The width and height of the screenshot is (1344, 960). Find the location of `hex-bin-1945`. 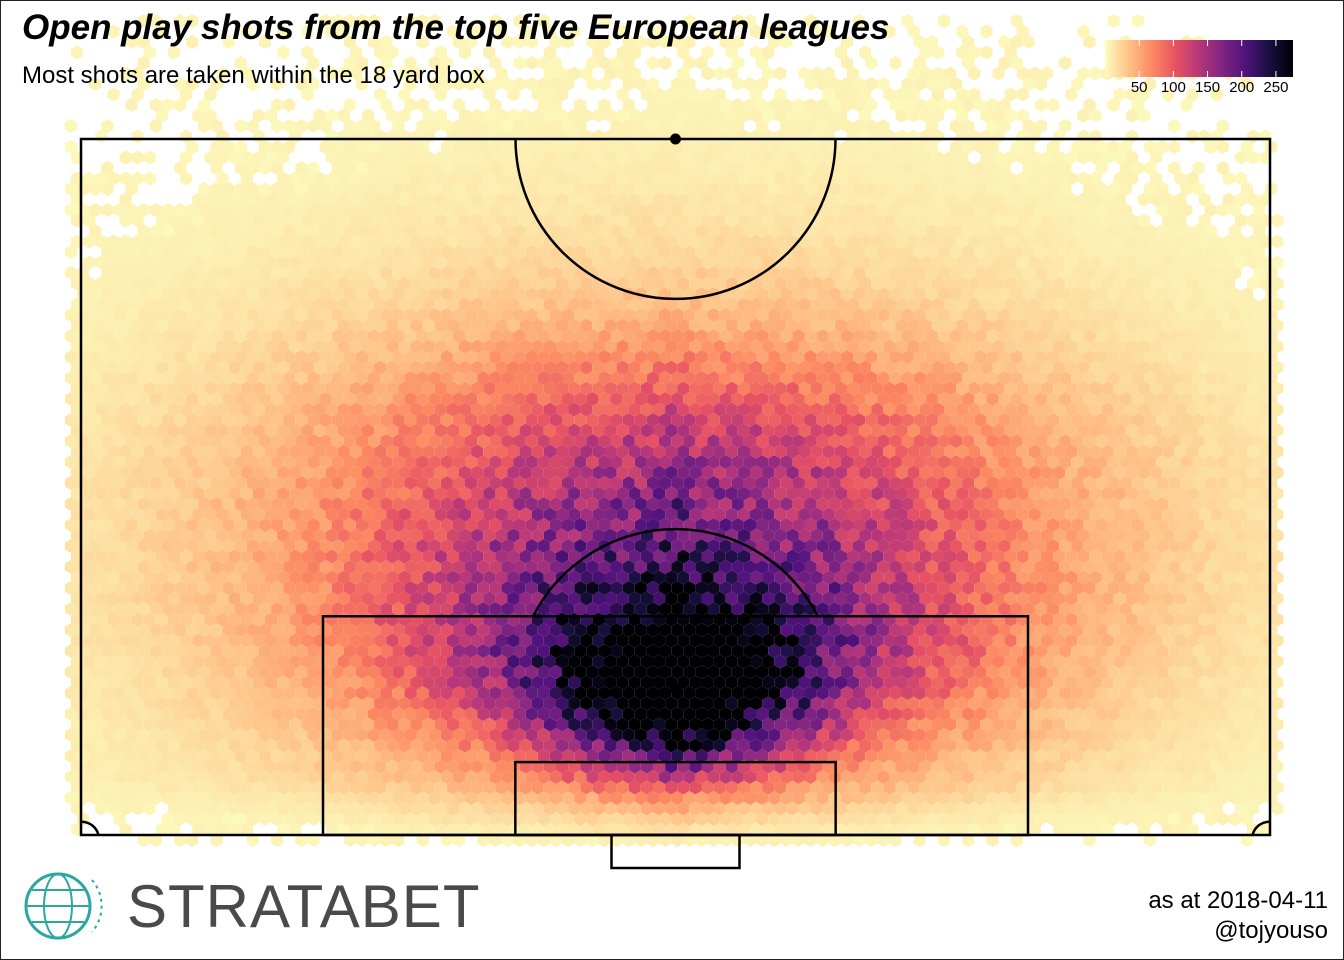

hex-bin-1945 is located at coordinates (277, 630).